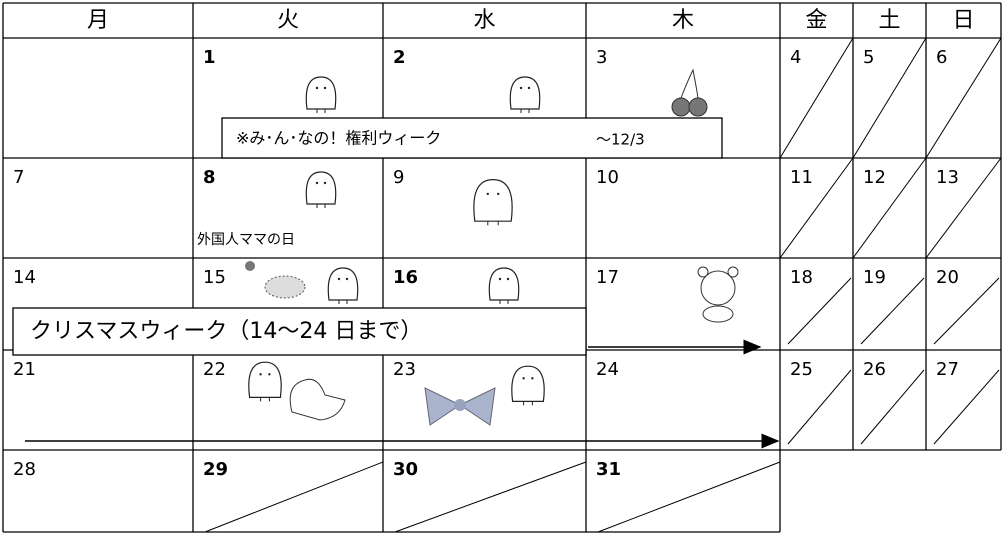  I want to click on rights-week-note: ※み･ん･なの！権利ウィーク, so click(338, 138).